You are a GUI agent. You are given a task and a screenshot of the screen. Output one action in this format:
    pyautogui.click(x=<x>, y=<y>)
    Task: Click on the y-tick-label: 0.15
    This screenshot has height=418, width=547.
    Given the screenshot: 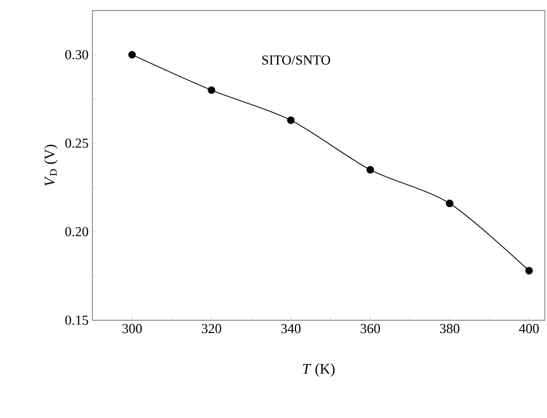 What is the action you would take?
    pyautogui.click(x=76, y=320)
    